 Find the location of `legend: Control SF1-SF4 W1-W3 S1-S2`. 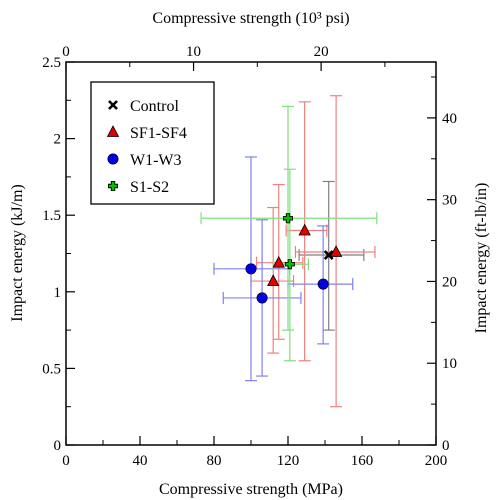

legend: Control SF1-SF4 W1-W3 S1-S2 is located at coordinates (152, 143).